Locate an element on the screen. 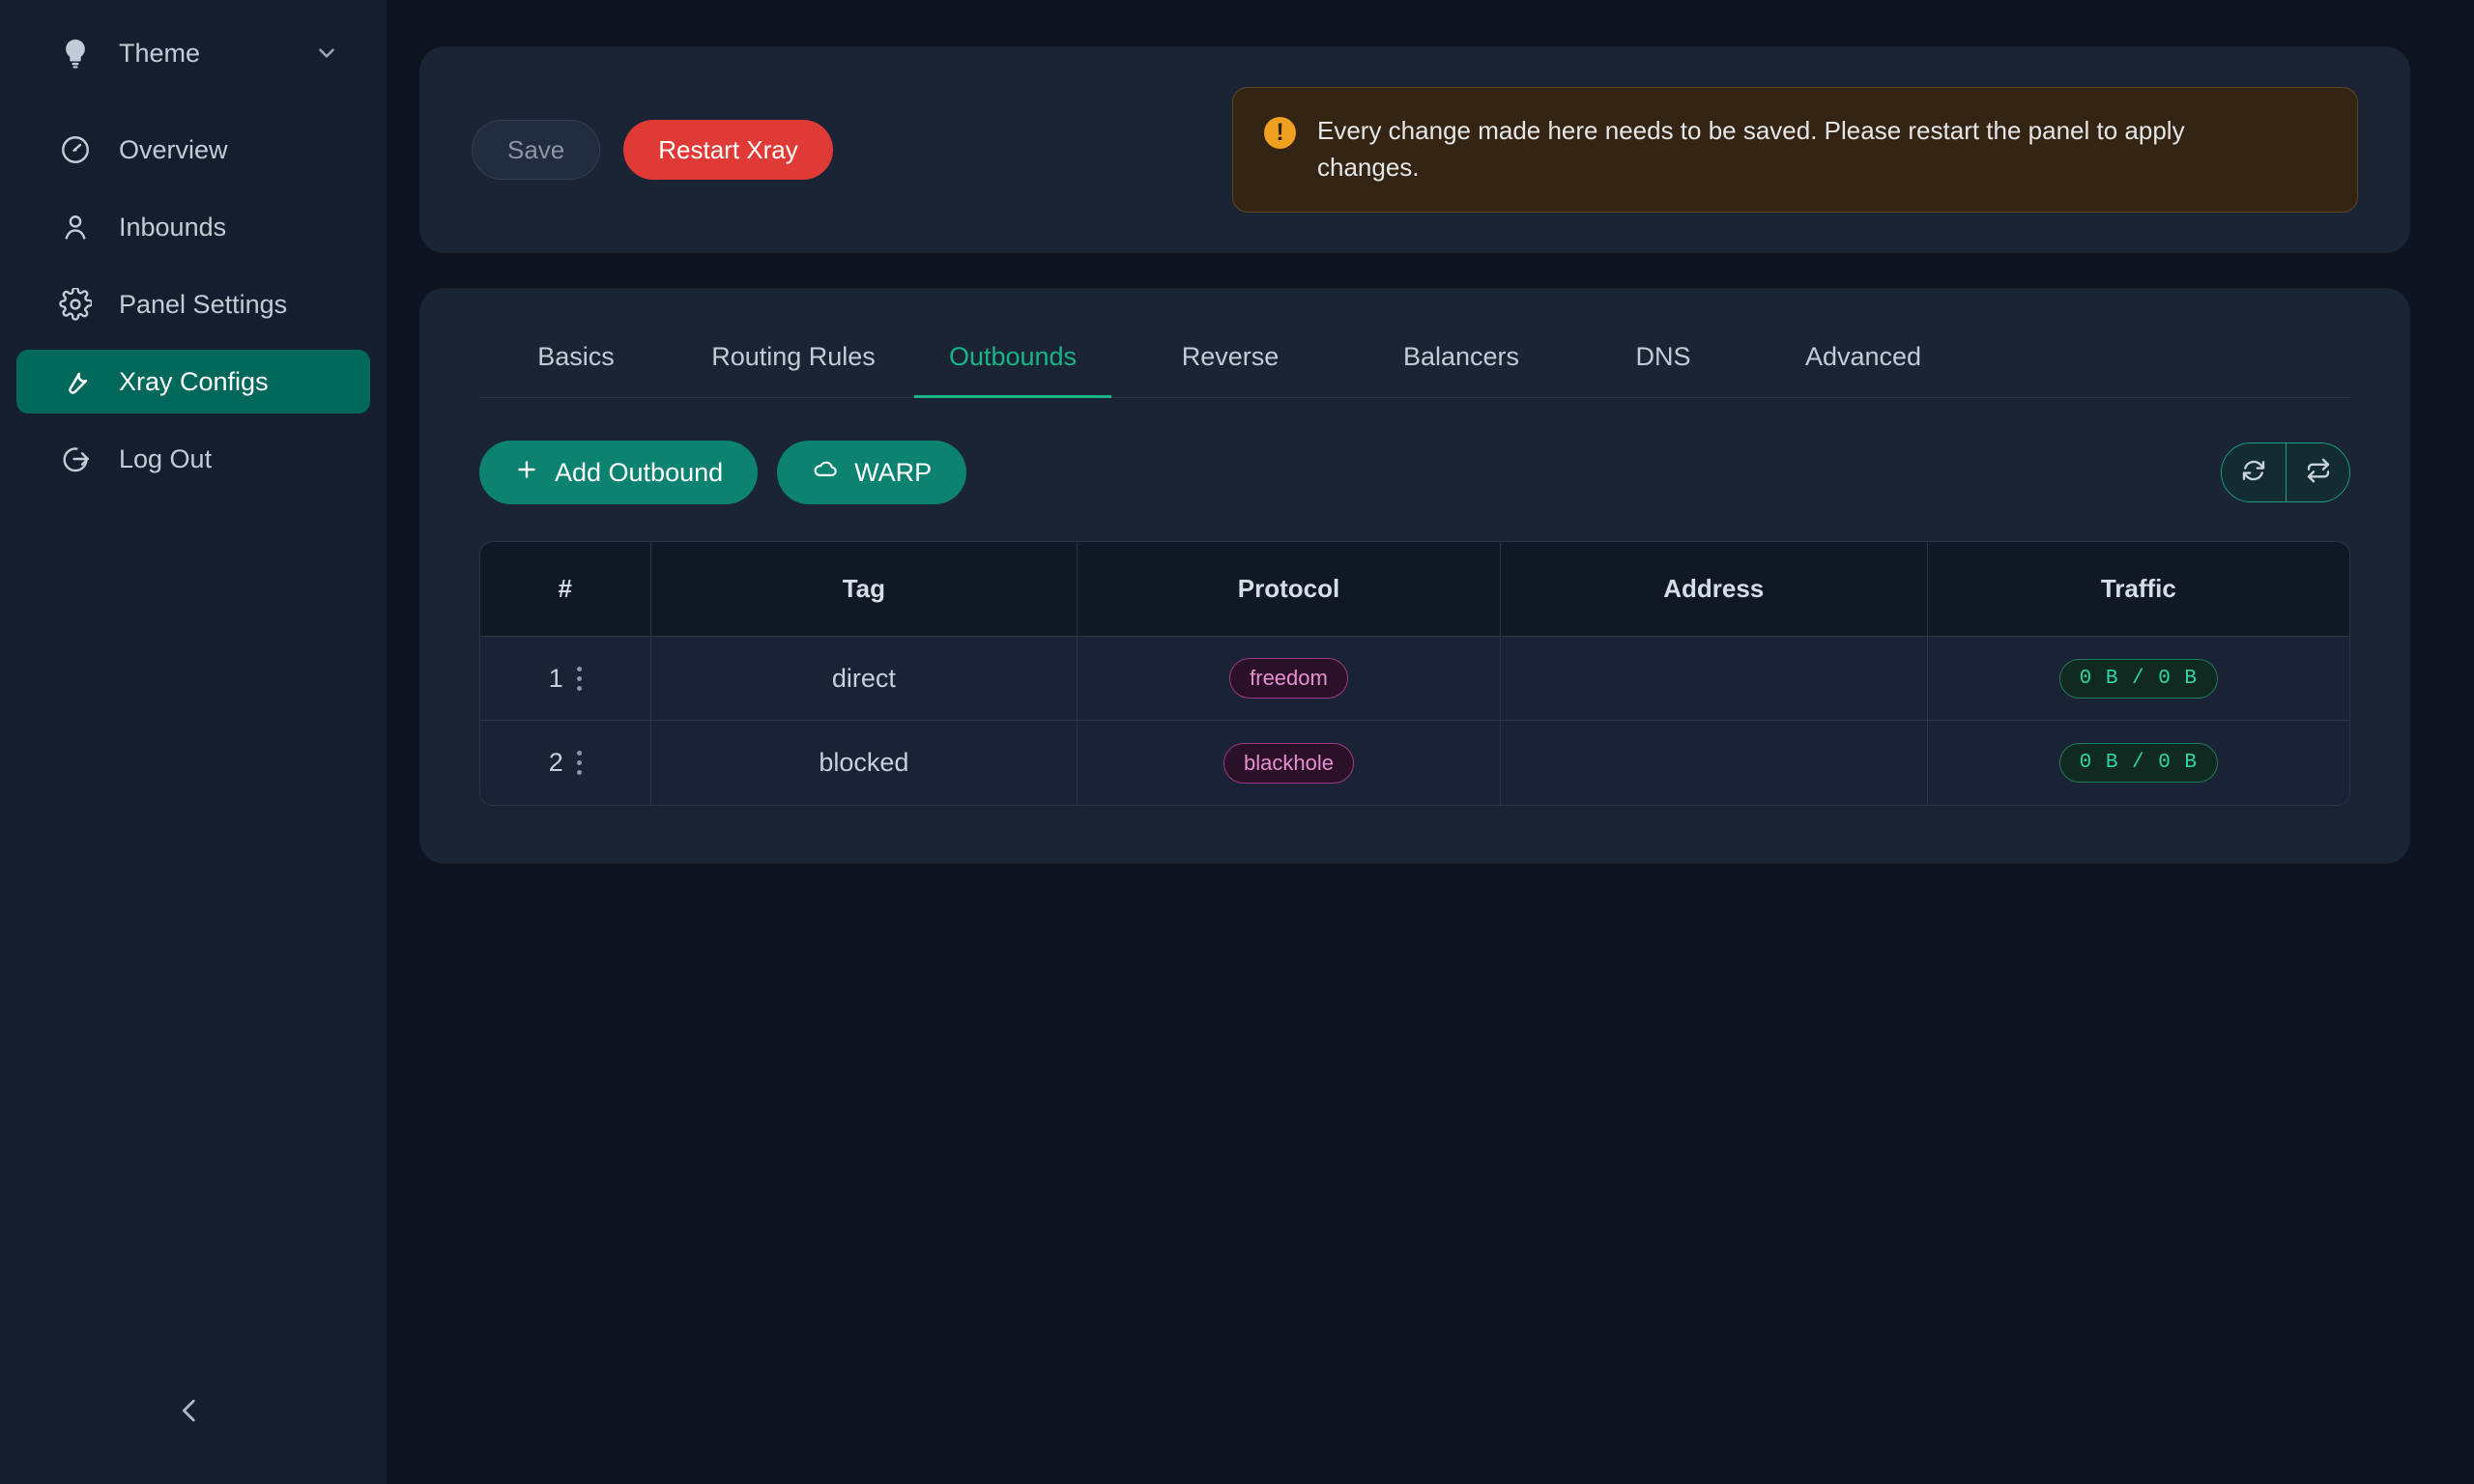 The image size is (2474, 1484). cell-index: 1 is located at coordinates (566, 679).